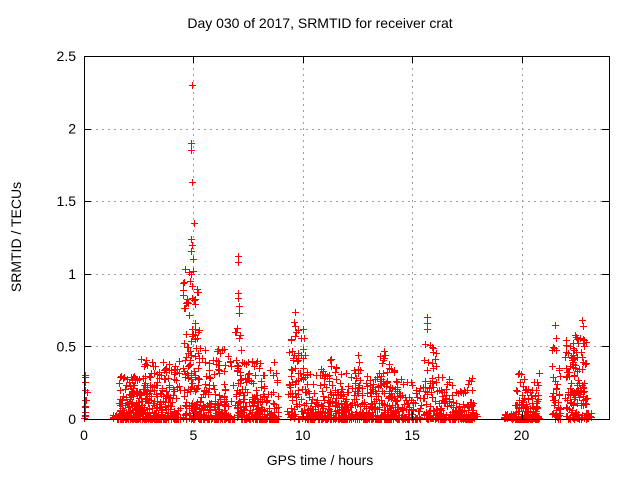 This screenshot has width=640, height=480. I want to click on y-tick-label: 0.5, so click(67, 346).